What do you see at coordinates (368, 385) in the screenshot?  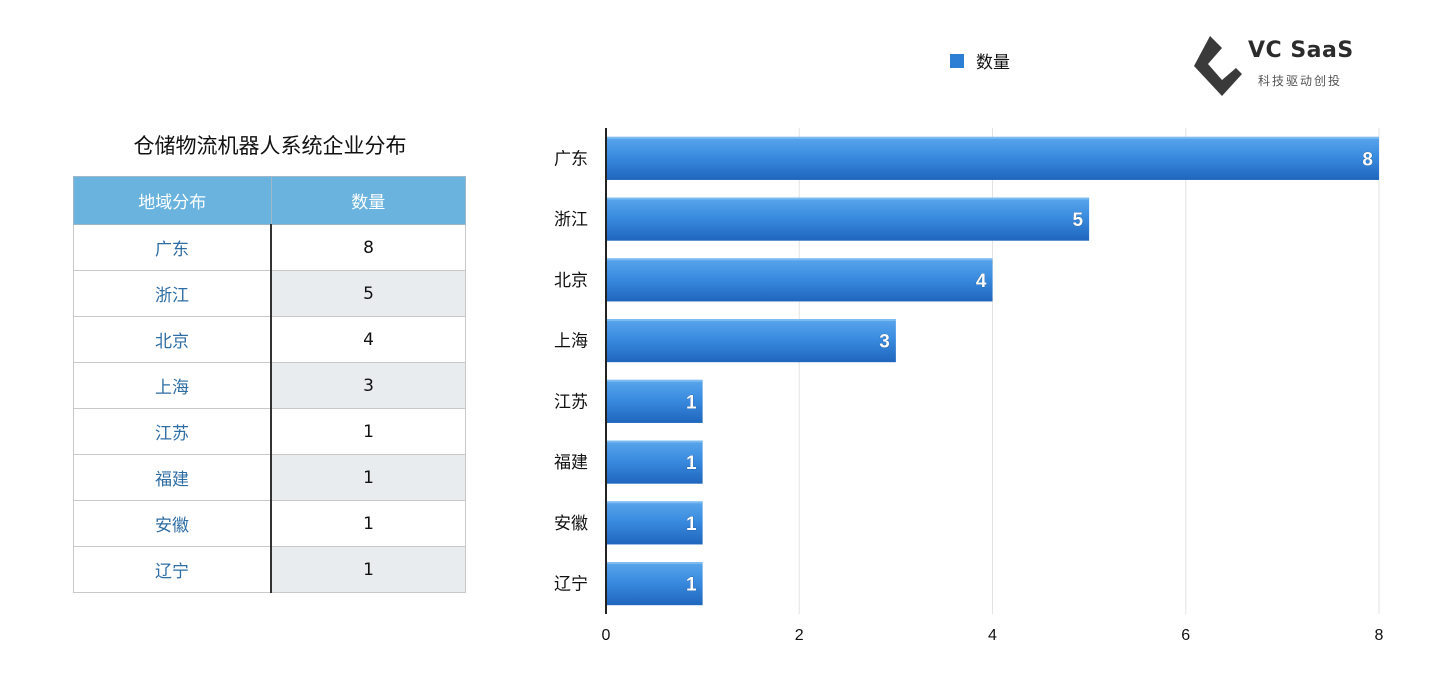 I see `cell-count: 3` at bounding box center [368, 385].